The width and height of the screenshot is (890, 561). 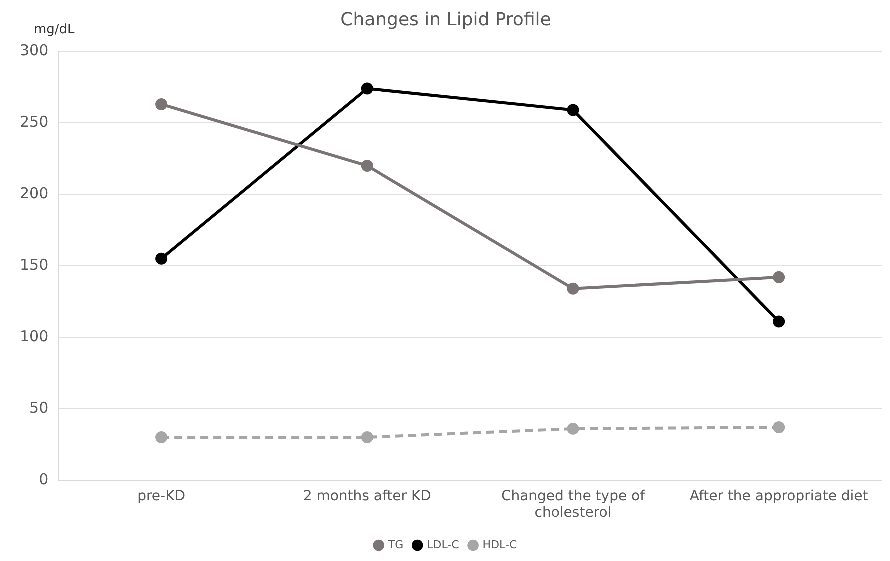 What do you see at coordinates (44, 479) in the screenshot?
I see `y-tick-label: 0` at bounding box center [44, 479].